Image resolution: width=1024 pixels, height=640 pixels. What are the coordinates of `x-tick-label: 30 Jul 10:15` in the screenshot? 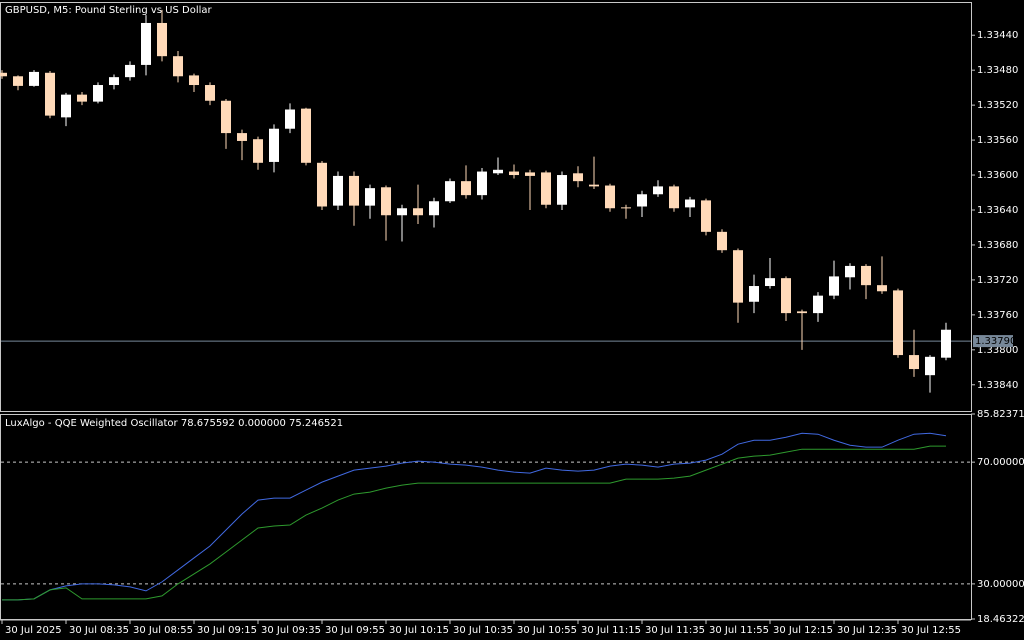 It's located at (419, 630).